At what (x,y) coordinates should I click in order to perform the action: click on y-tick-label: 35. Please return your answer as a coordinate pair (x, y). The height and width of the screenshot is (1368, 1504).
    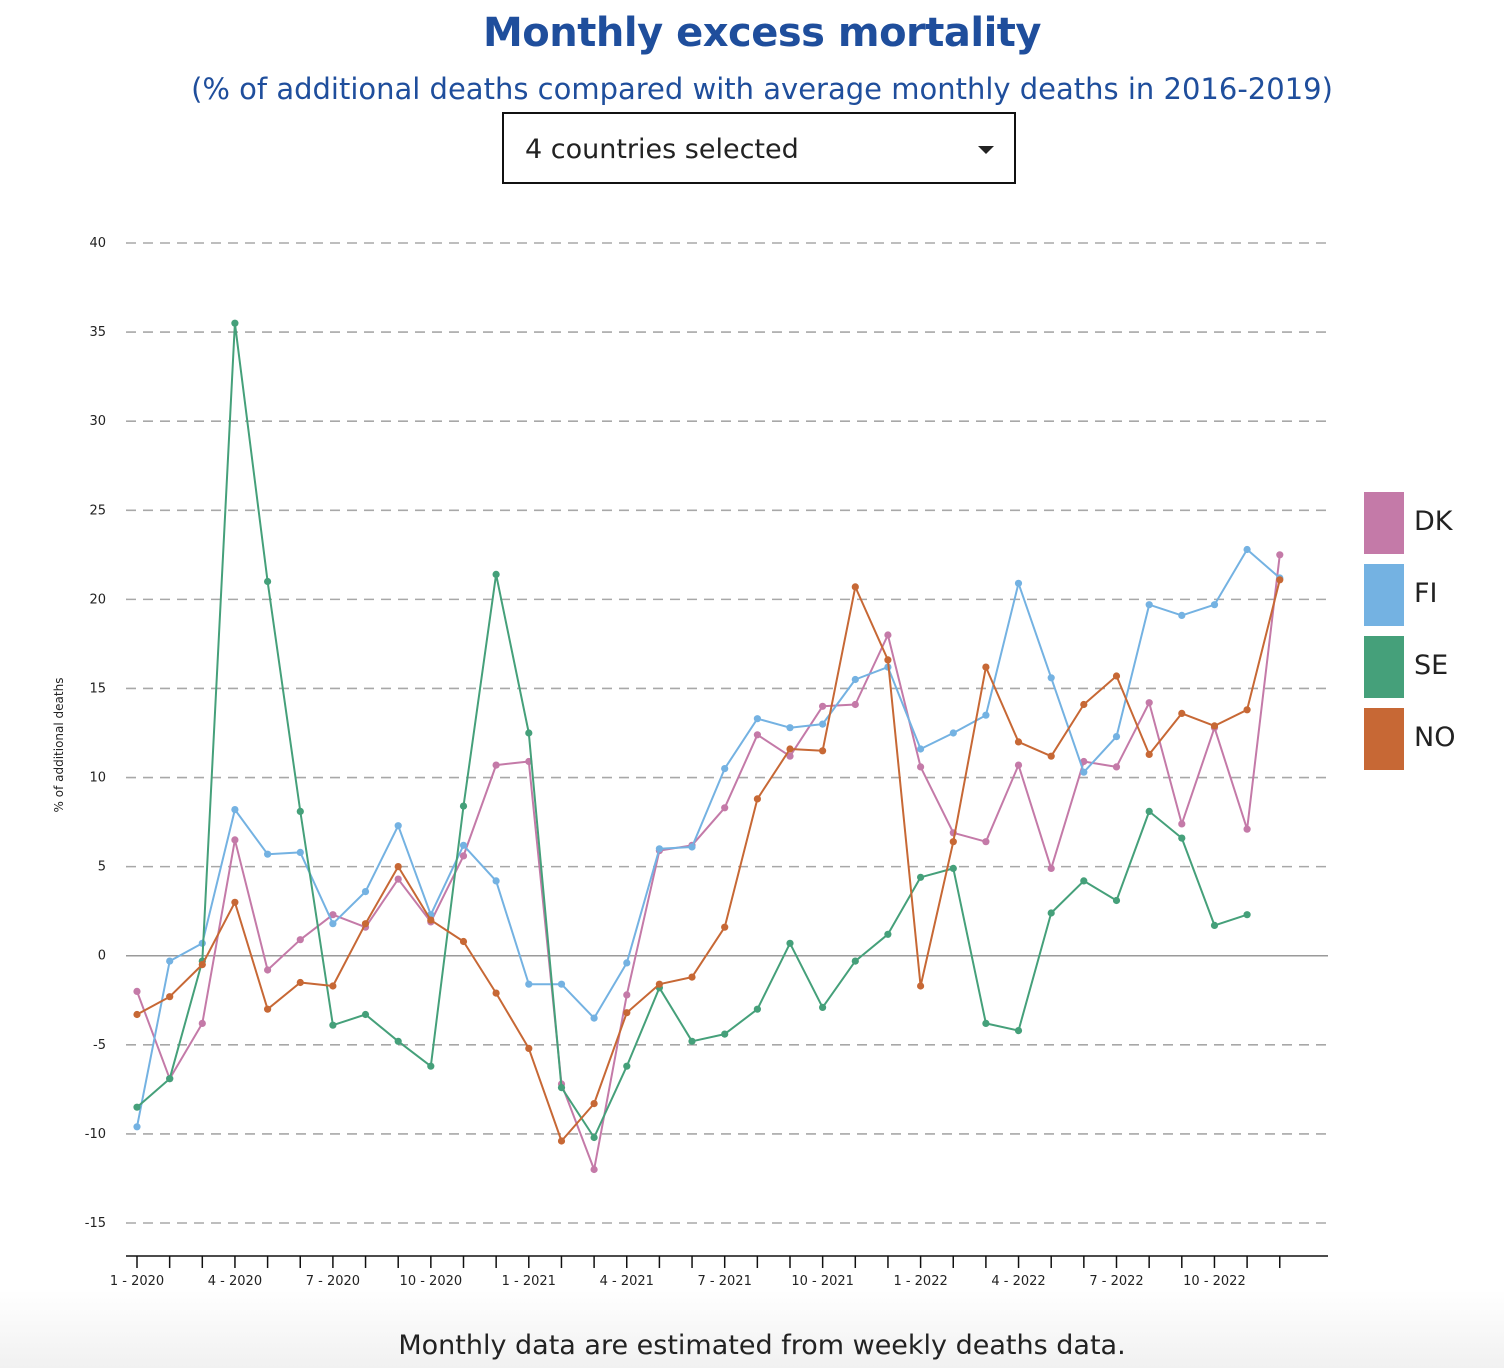
    Looking at the image, I should click on (97, 332).